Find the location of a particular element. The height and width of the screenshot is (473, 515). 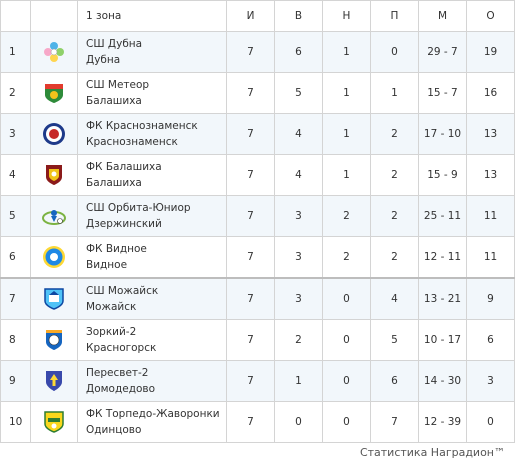

position-cell: 10 is located at coordinates (15, 422).